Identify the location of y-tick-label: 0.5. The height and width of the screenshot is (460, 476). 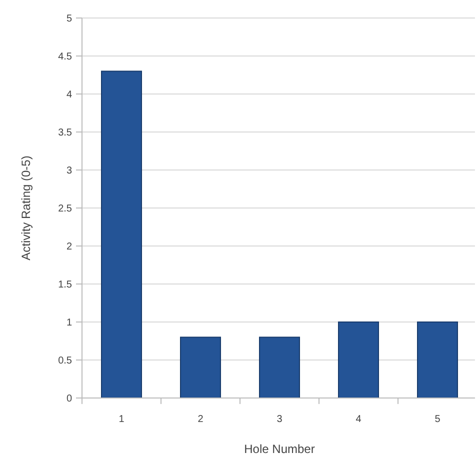
(65, 361).